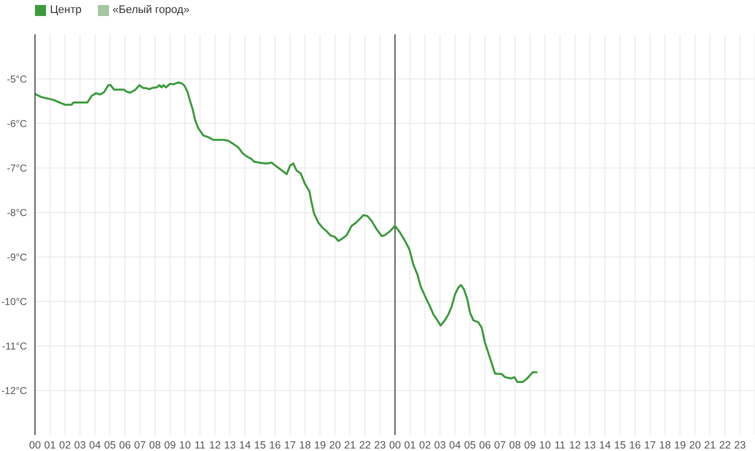 This screenshot has width=755, height=451. What do you see at coordinates (14, 302) in the screenshot?
I see `y-tick-label: -10°C` at bounding box center [14, 302].